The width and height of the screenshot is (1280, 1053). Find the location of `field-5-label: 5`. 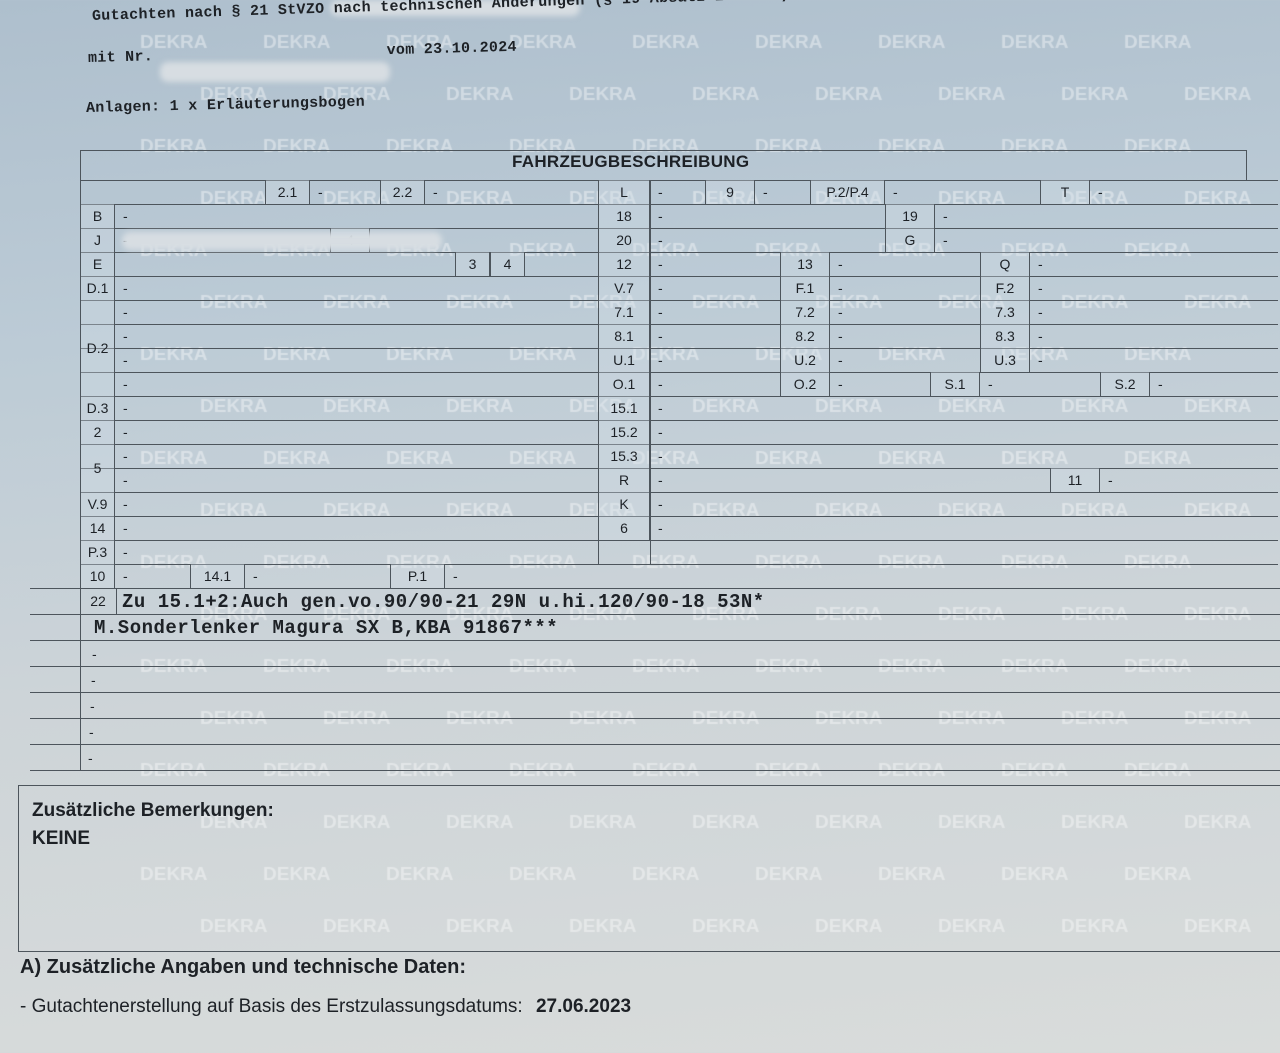

field-5-label: 5 is located at coordinates (97, 468).